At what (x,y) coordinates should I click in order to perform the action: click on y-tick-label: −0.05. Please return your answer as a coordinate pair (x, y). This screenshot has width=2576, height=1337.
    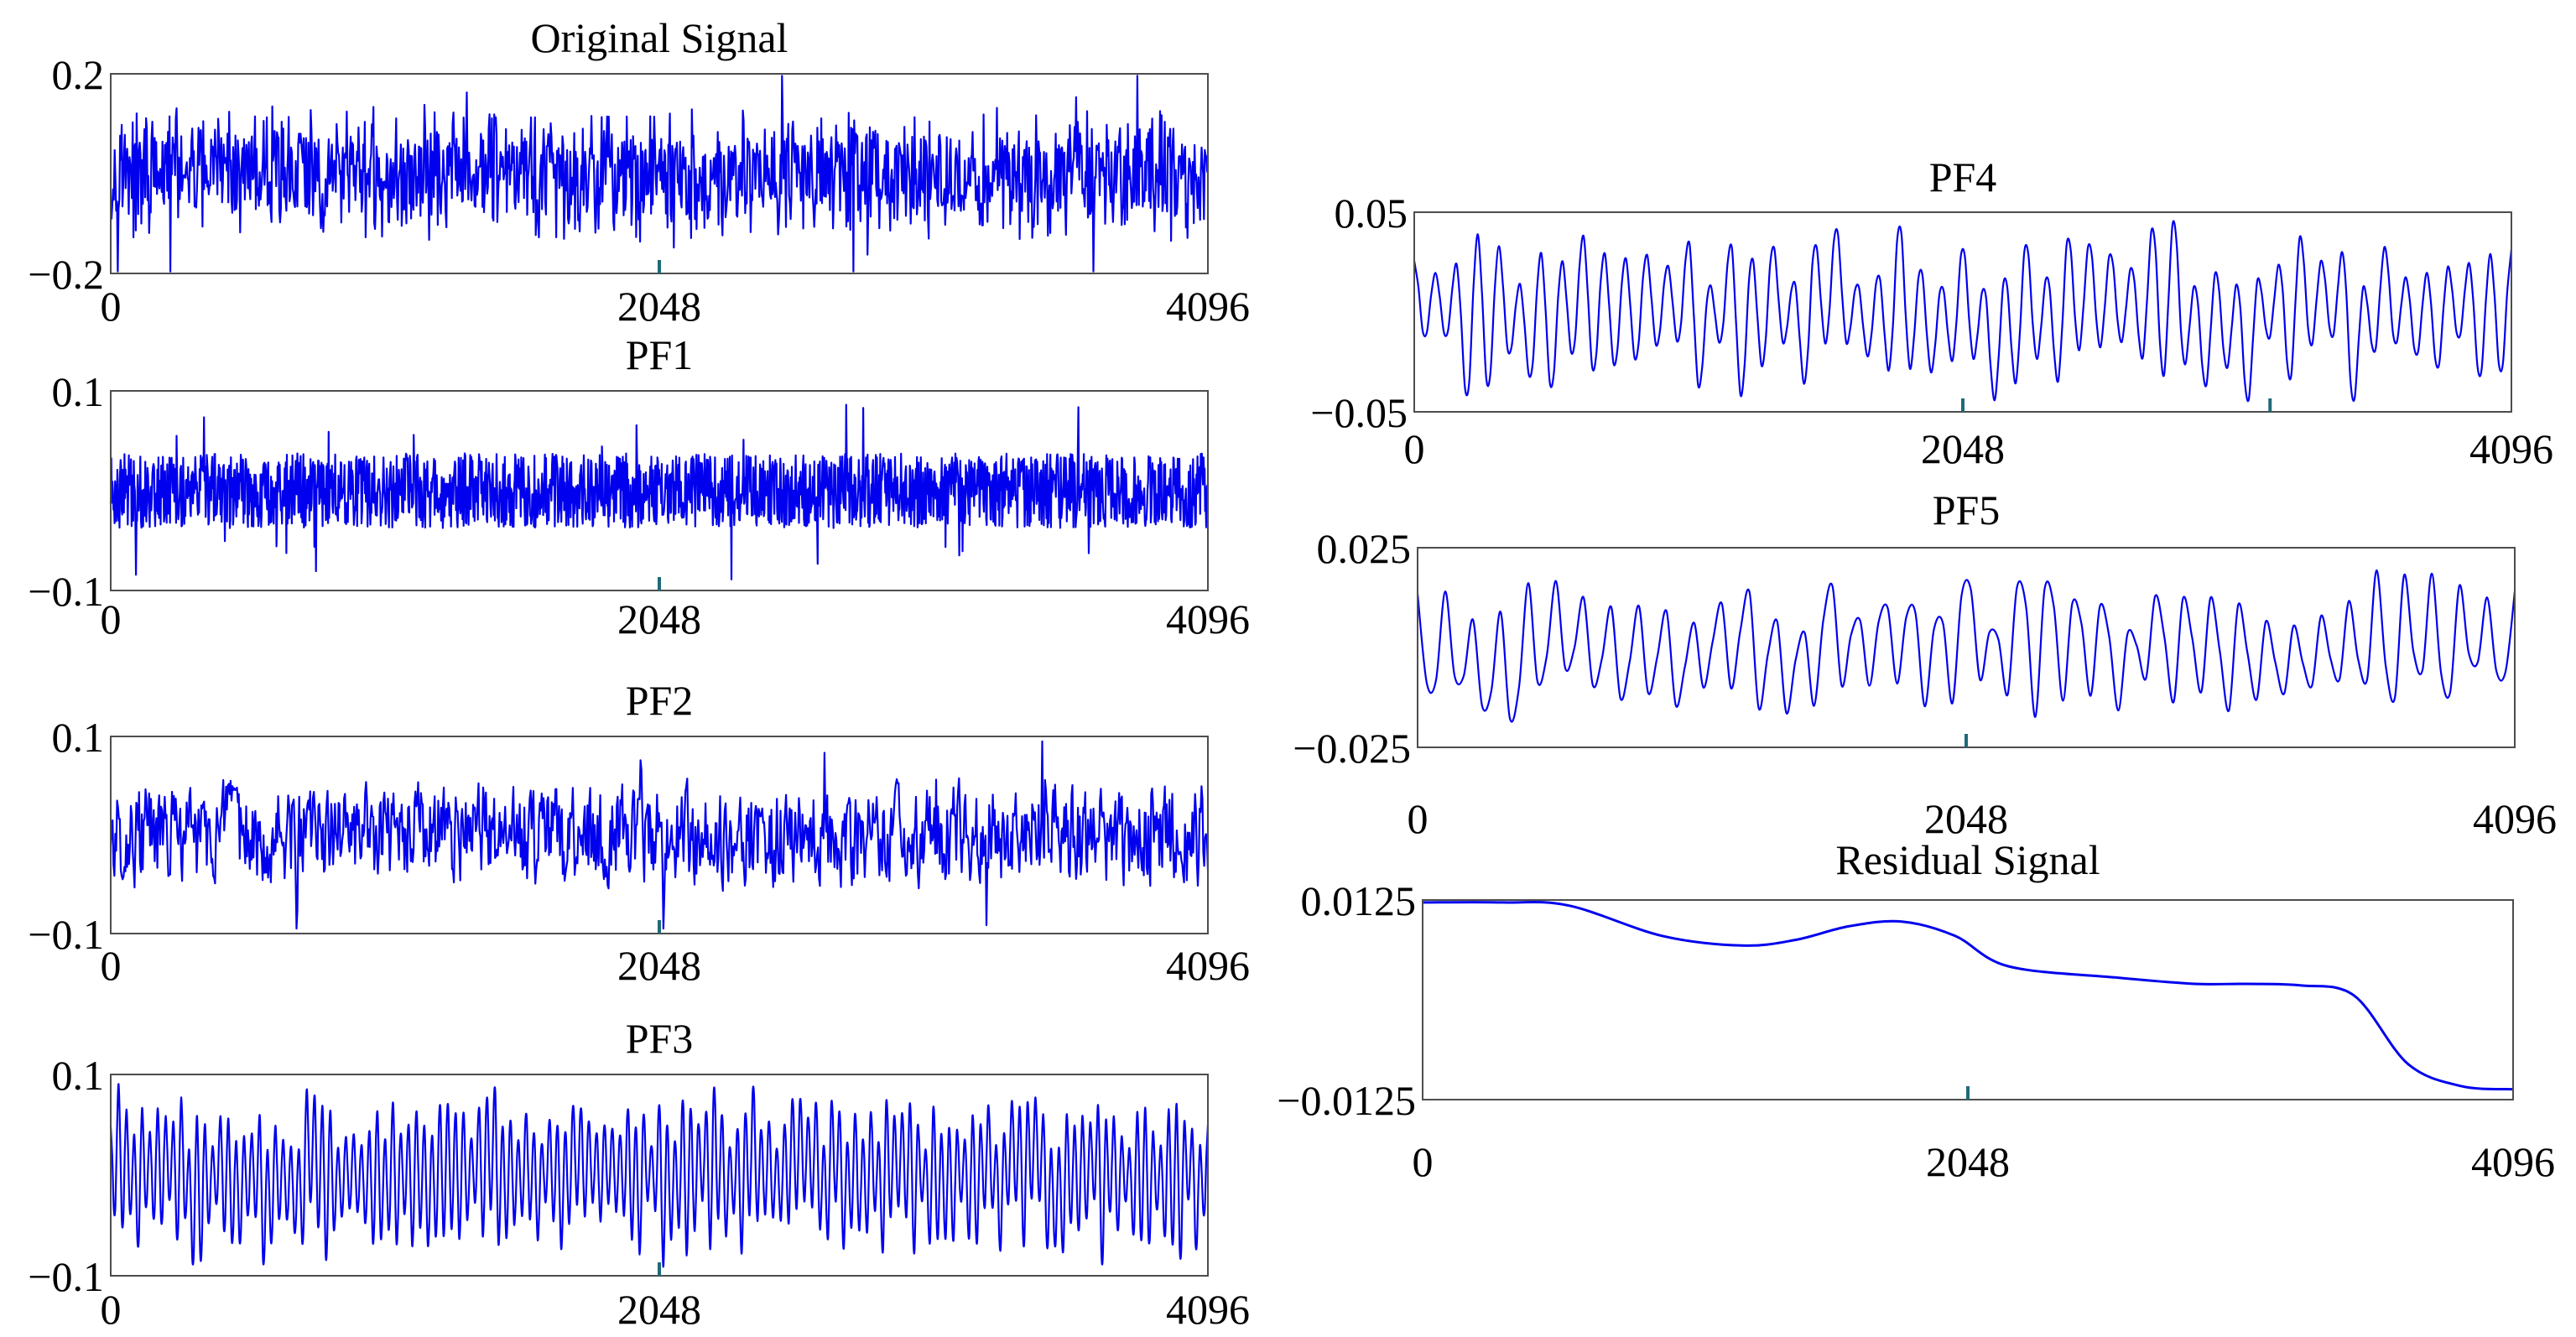
    Looking at the image, I should click on (1359, 412).